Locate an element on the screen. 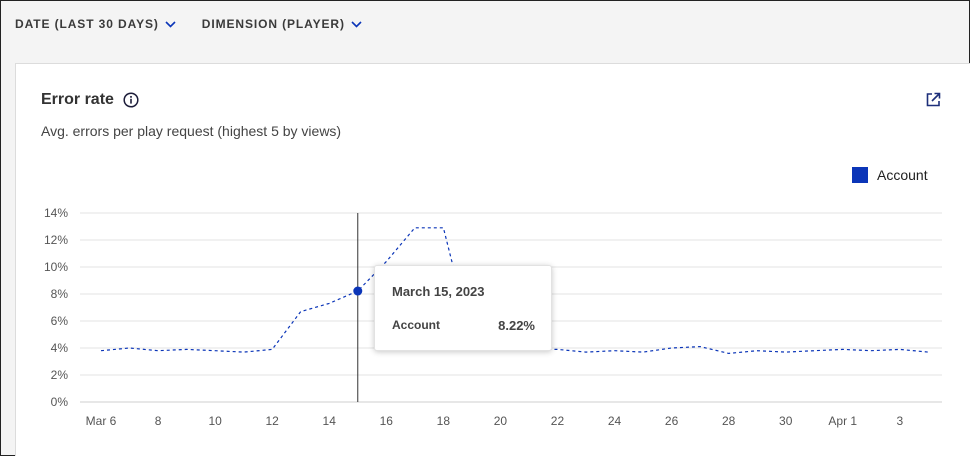 Image resolution: width=970 pixels, height=456 pixels. x-tick-label: 16 is located at coordinates (387, 421).